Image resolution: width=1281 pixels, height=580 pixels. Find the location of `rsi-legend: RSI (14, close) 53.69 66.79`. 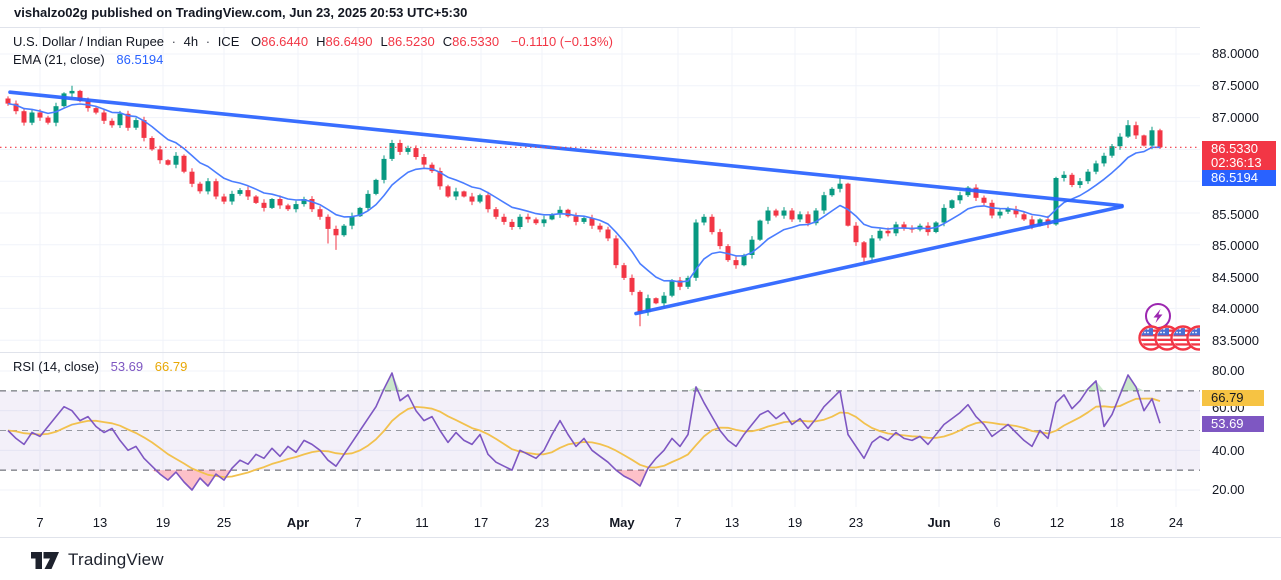

rsi-legend: RSI (14, close) 53.69 66.79 is located at coordinates (100, 366).